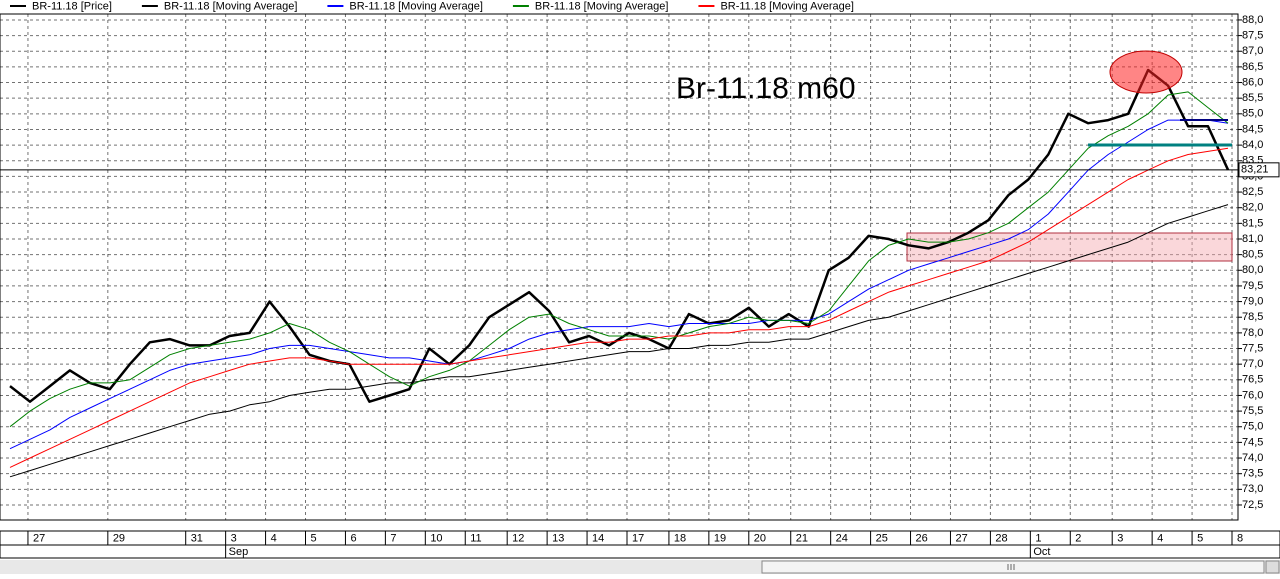 The height and width of the screenshot is (579, 1280). I want to click on x-tick-label: 17, so click(638, 538).